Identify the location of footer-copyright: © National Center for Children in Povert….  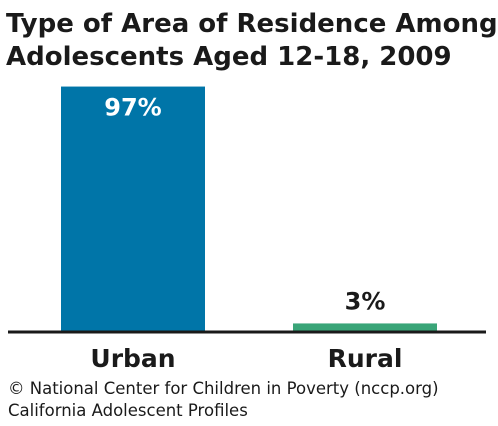
(223, 388).